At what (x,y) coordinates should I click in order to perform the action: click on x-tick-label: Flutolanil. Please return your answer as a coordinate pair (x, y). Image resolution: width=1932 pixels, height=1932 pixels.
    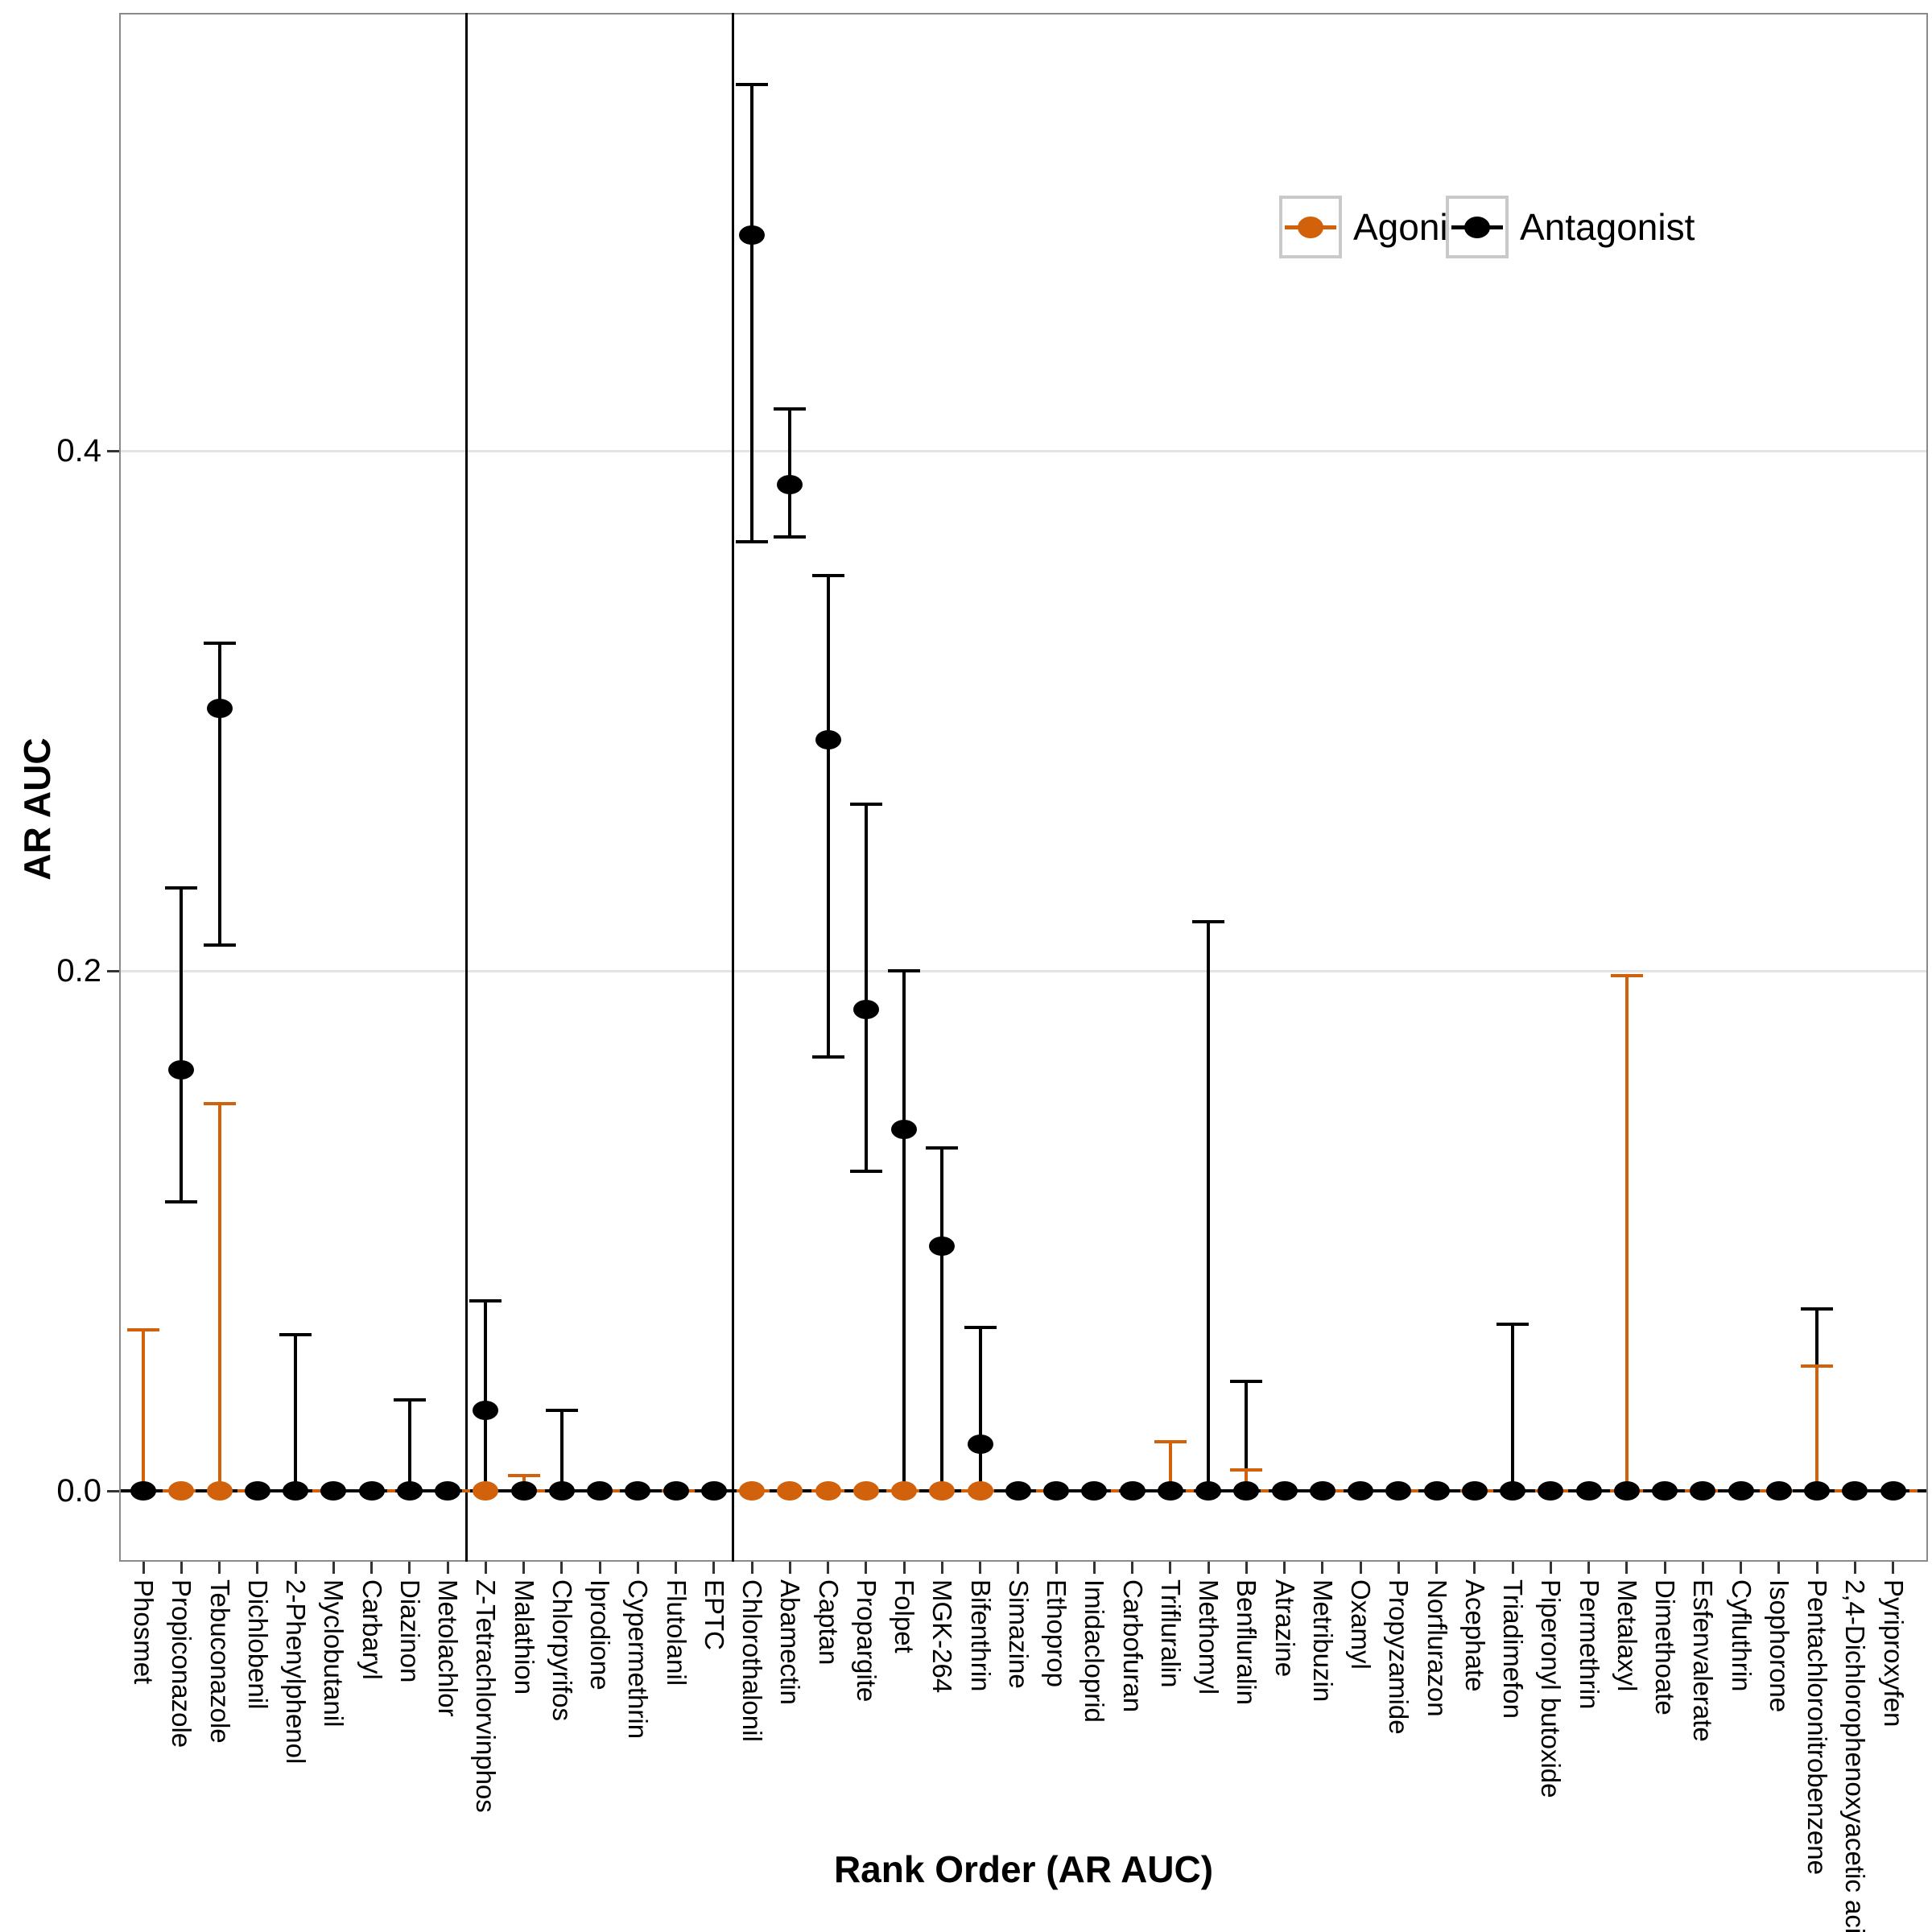
    Looking at the image, I should click on (676, 1632).